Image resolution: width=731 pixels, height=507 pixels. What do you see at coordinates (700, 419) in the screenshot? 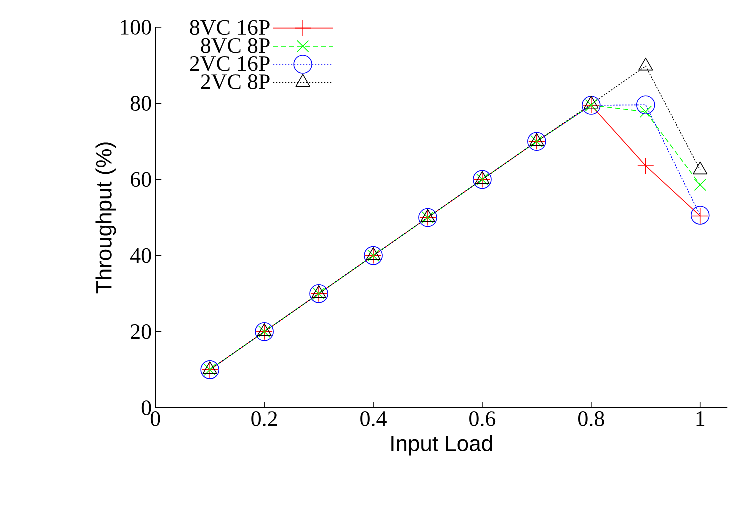
I see `x-tick-label: 1` at bounding box center [700, 419].